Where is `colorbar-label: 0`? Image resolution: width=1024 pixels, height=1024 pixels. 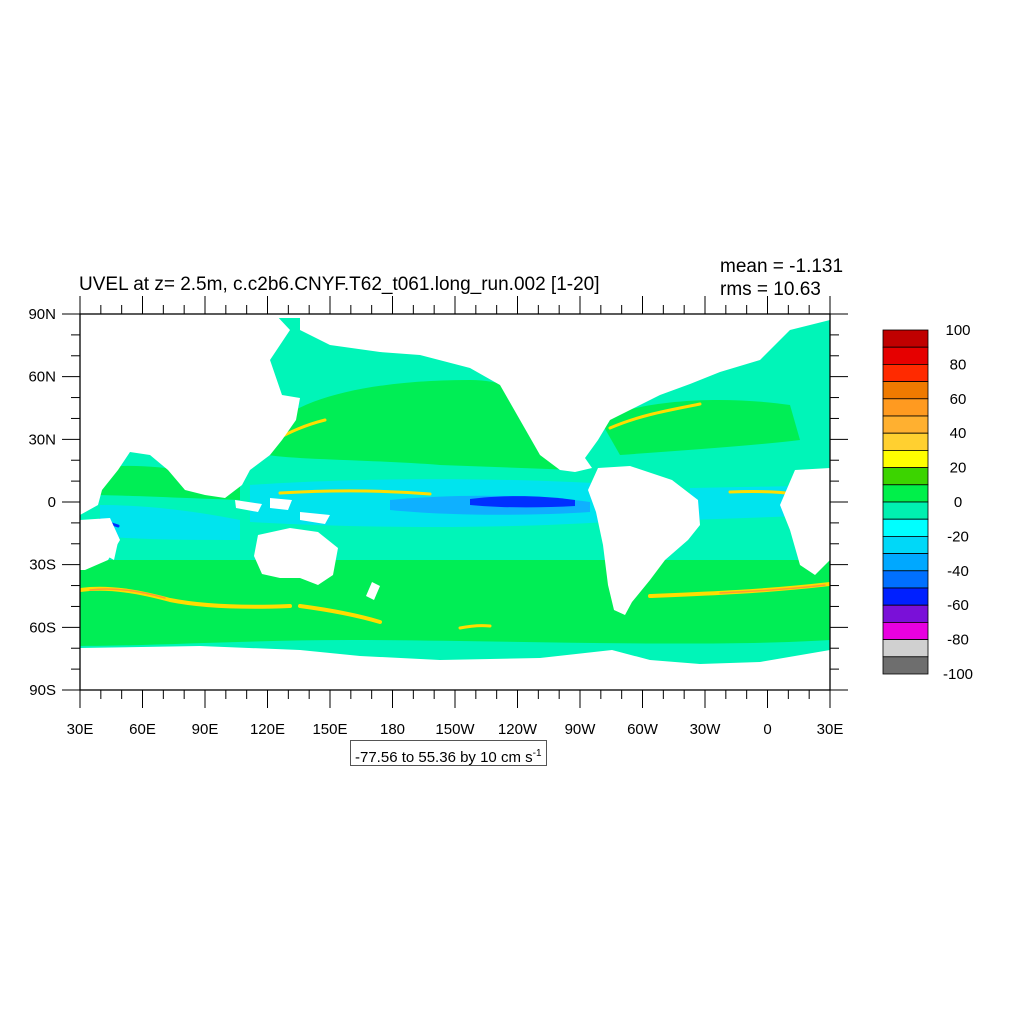
colorbar-label: 0 is located at coordinates (958, 502).